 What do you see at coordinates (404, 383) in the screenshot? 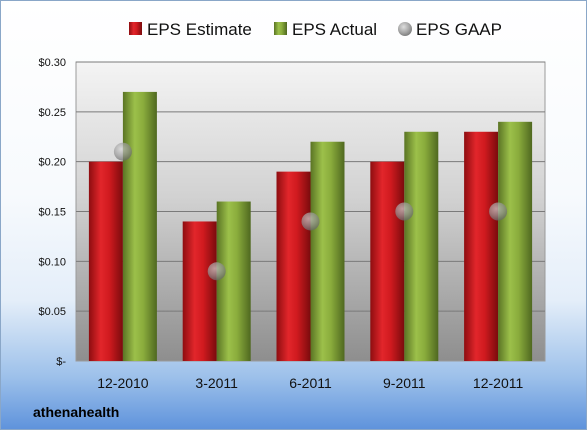
I see `x-category-label: 9-2011` at bounding box center [404, 383].